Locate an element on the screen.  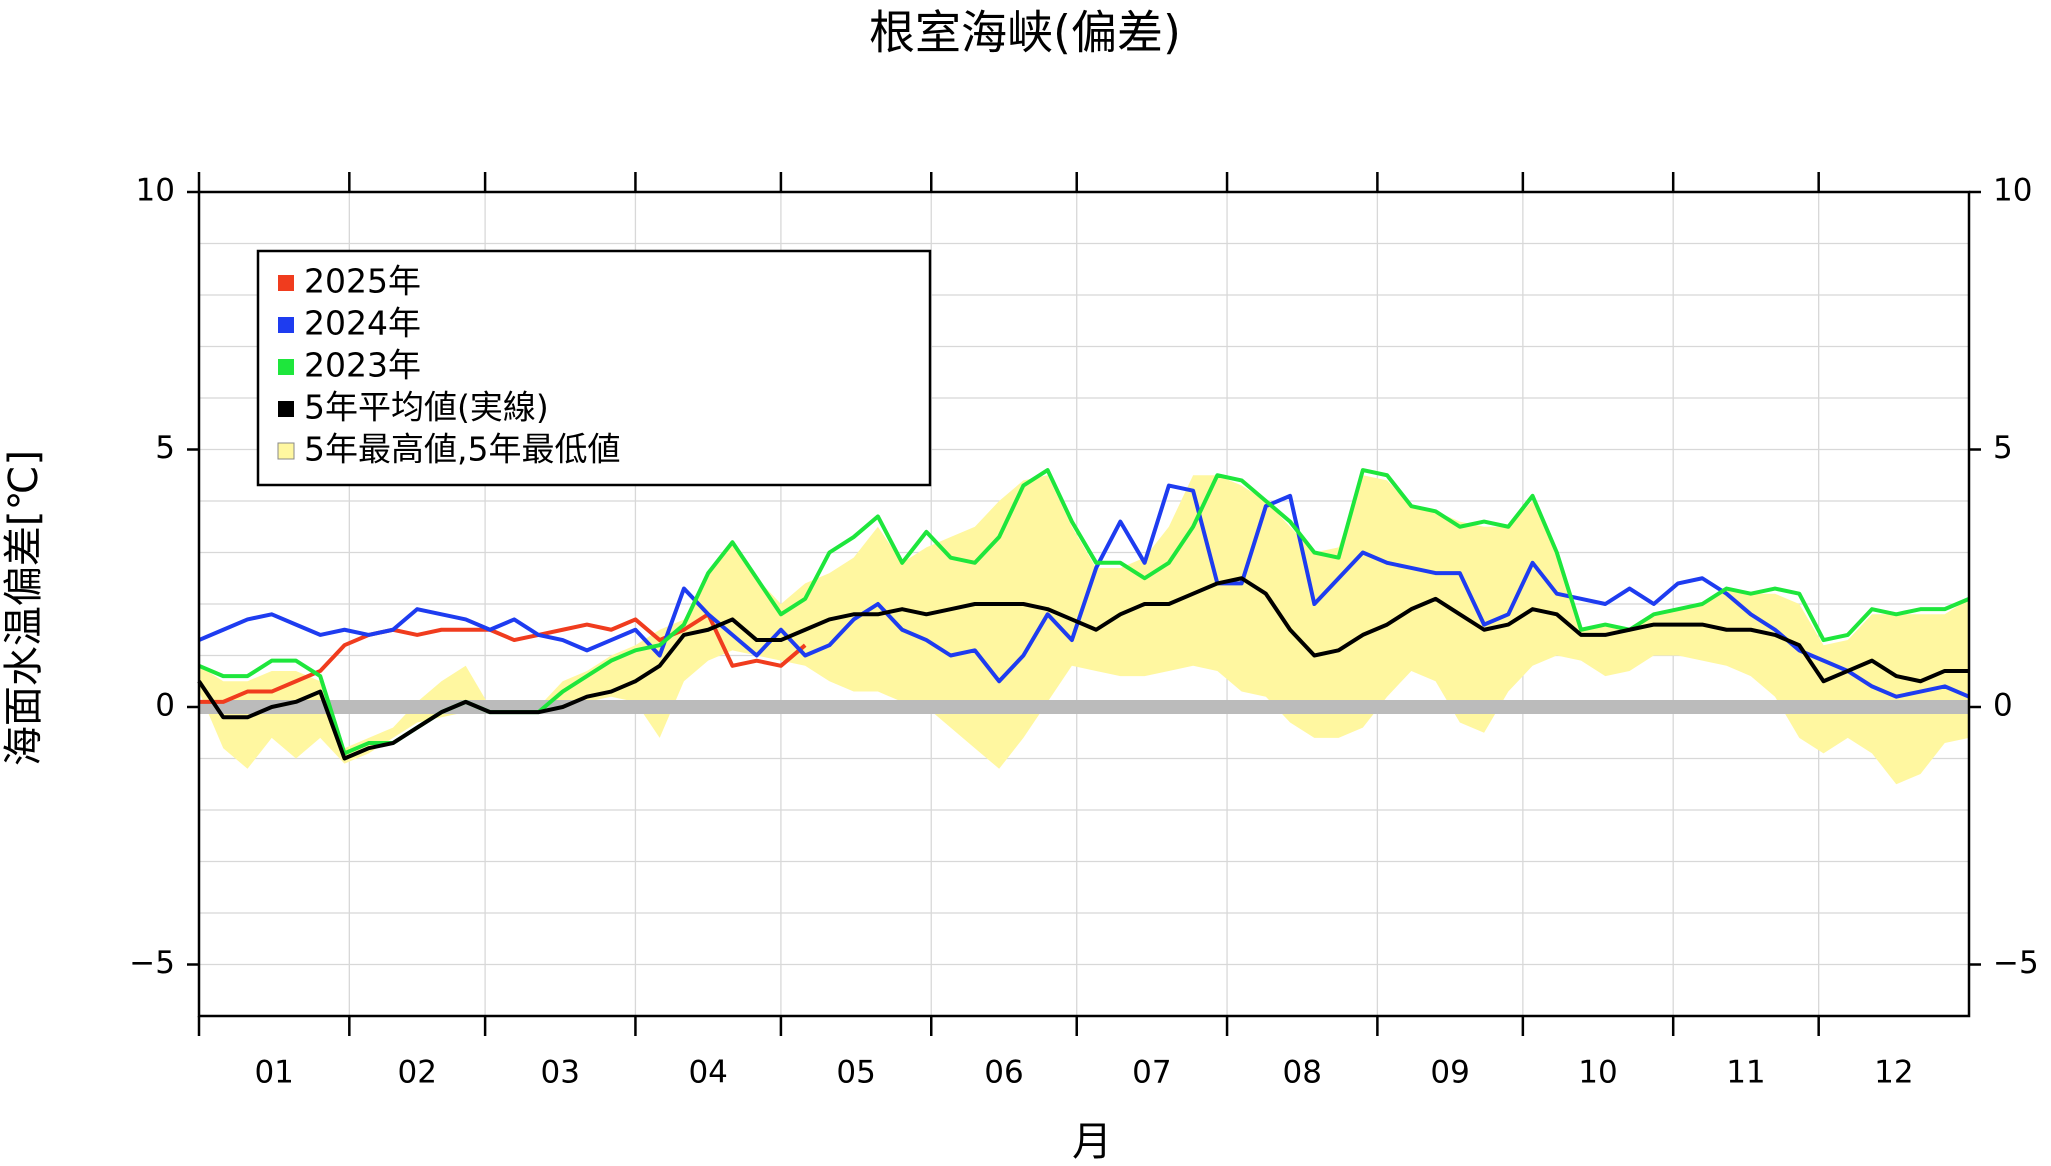
x-tick-label: 03 is located at coordinates (560, 1073).